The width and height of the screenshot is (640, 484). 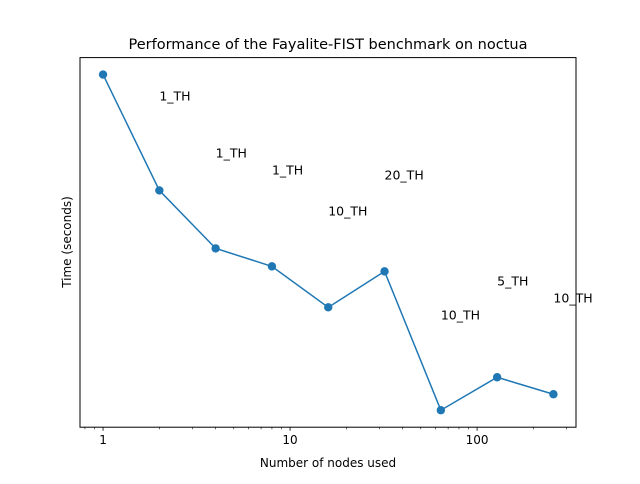 What do you see at coordinates (67, 242) in the screenshot?
I see `y-axis-label: Time (seconds)` at bounding box center [67, 242].